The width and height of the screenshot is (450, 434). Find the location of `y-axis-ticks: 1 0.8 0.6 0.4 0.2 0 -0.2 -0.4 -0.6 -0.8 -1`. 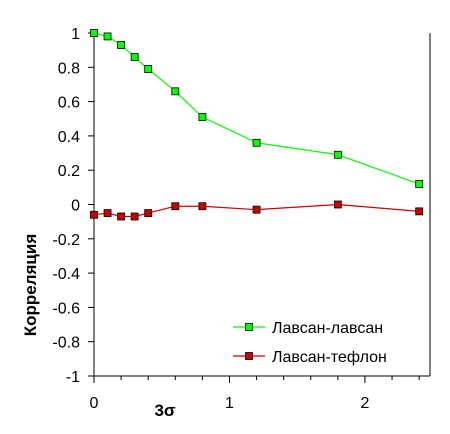

y-axis-ticks: 1 0.8 0.6 0.4 0.2 0 -0.2 -0.4 -0.6 -0.8 -1 is located at coordinates (73, 206).